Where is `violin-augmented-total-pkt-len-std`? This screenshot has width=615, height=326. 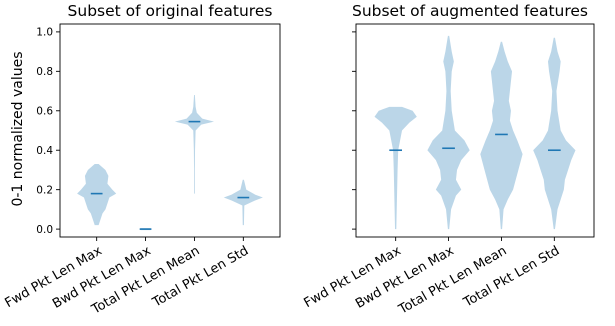
violin-augmented-total-pkt-len-std is located at coordinates (554, 133).